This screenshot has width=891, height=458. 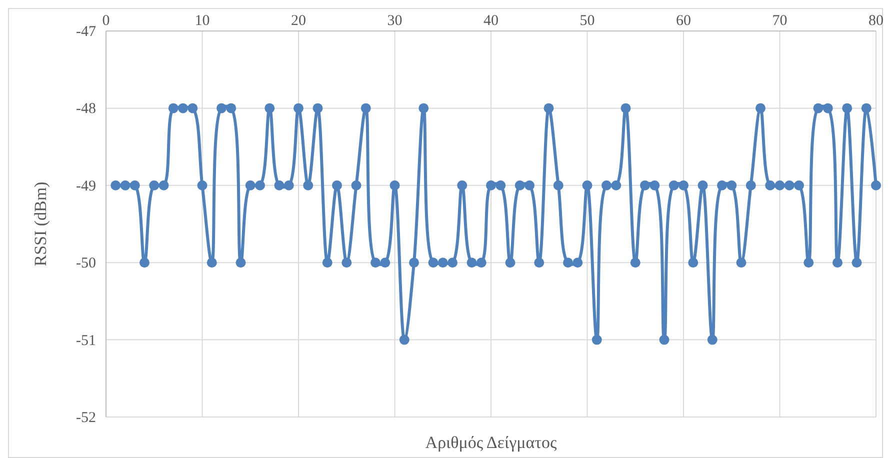 I want to click on x-tick-label: 70, so click(x=780, y=21).